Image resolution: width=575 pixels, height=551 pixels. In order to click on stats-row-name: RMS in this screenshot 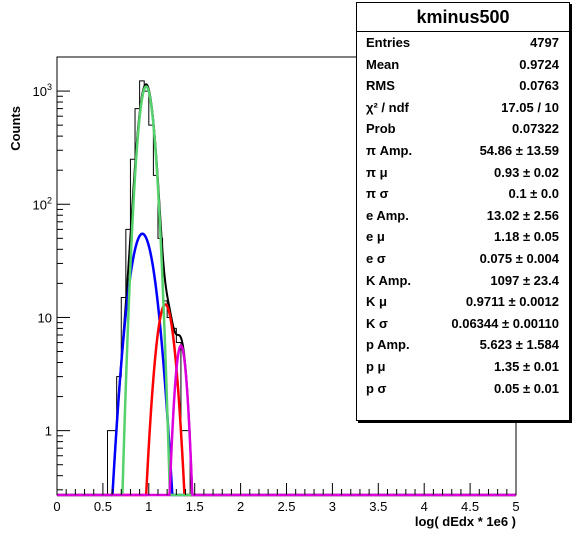, I will do `click(380, 86)`.